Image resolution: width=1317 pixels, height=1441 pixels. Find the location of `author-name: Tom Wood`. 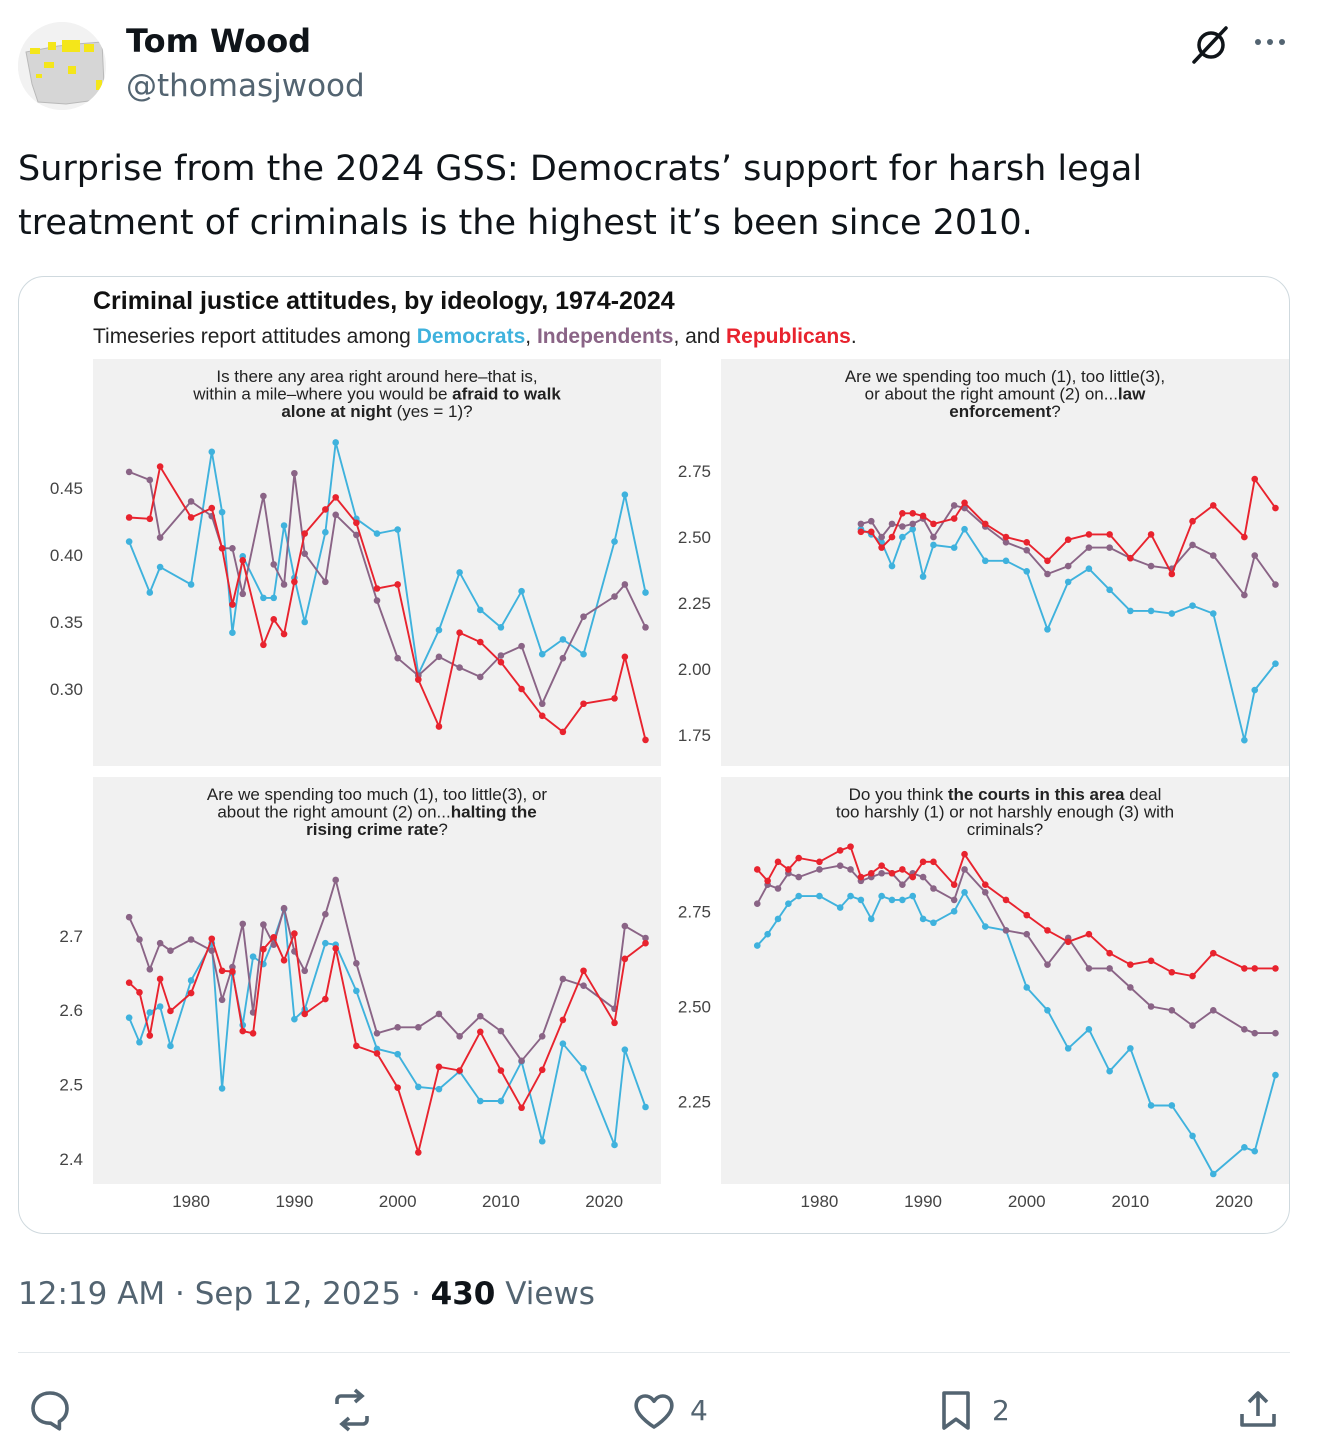

author-name: Tom Wood is located at coordinates (219, 41).